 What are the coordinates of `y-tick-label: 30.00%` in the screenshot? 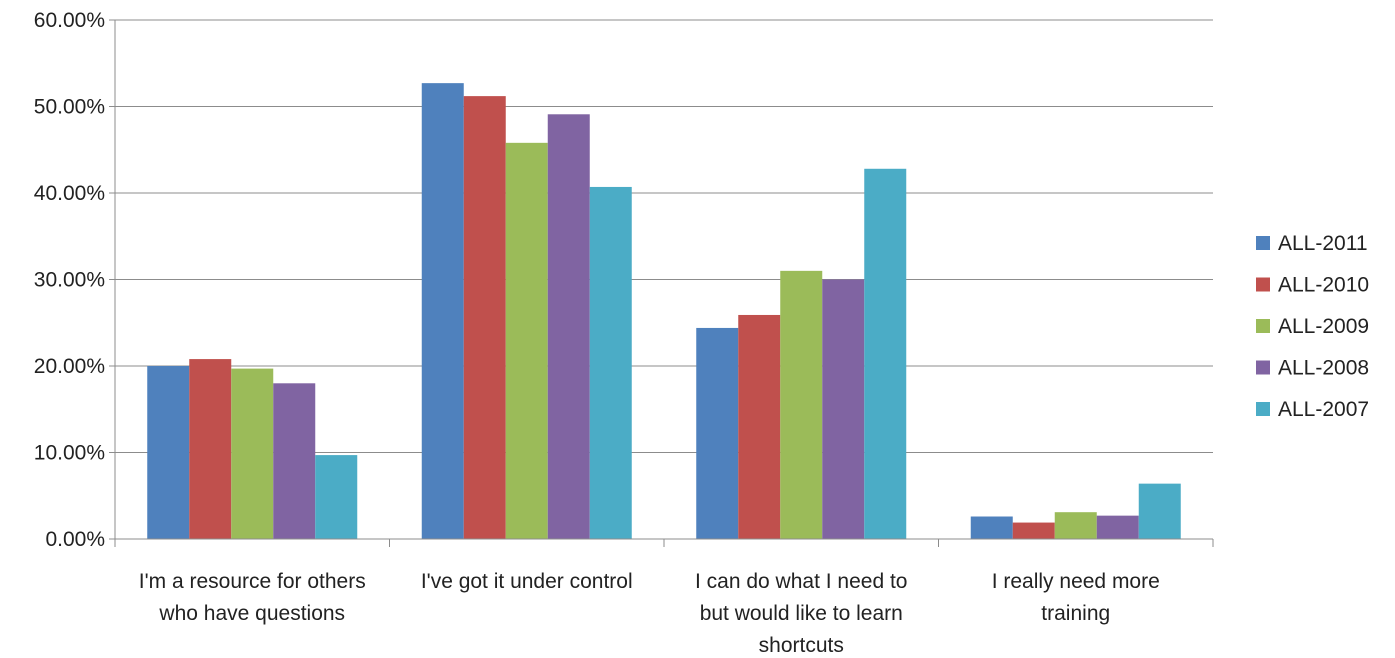 It's located at (69, 280).